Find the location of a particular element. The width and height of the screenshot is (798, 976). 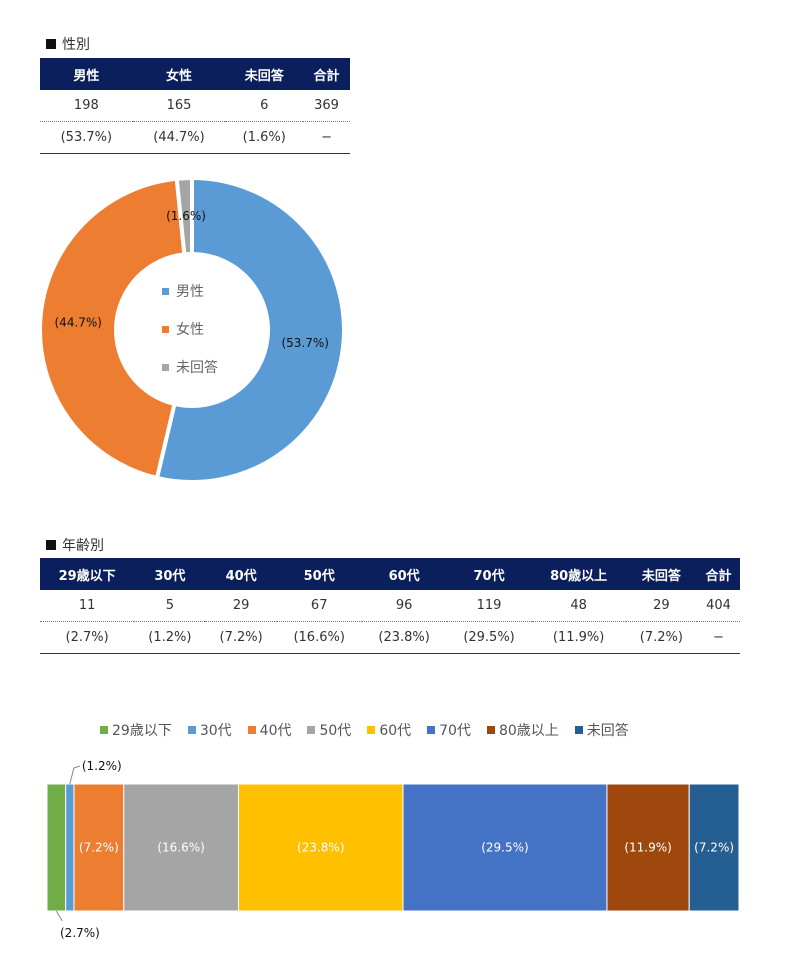

age-header: 合計 is located at coordinates (718, 574).